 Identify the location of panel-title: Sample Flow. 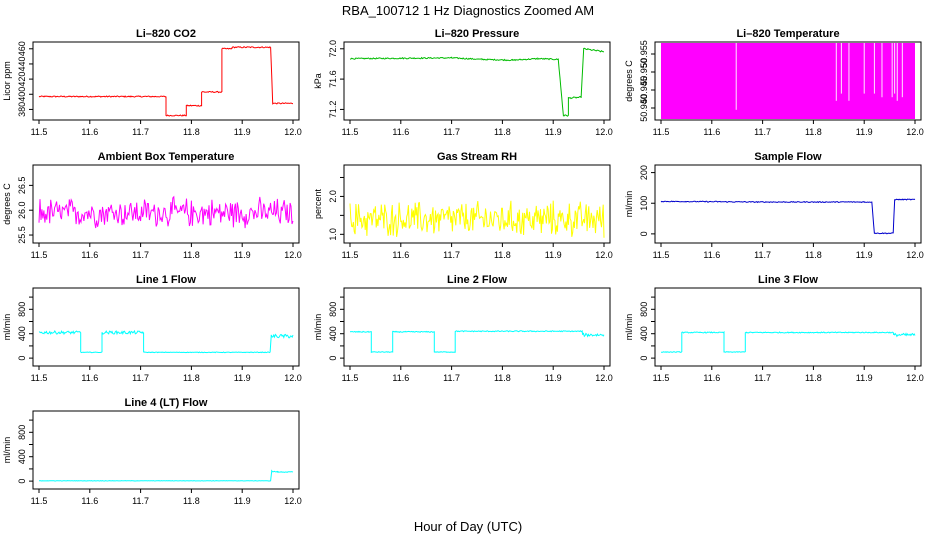
(788, 157).